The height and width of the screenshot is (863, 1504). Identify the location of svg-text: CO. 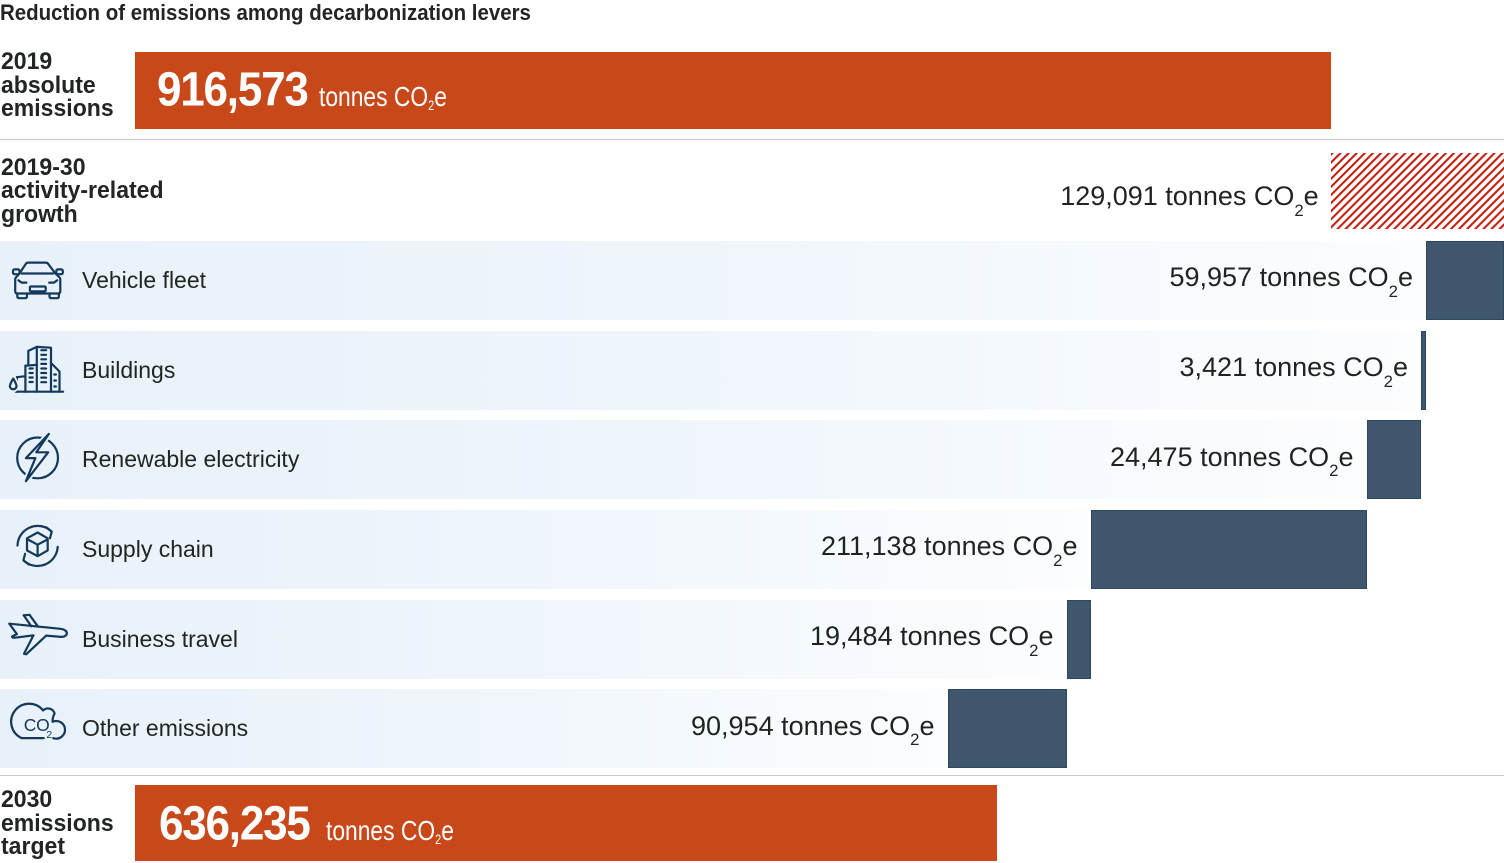
(37, 725).